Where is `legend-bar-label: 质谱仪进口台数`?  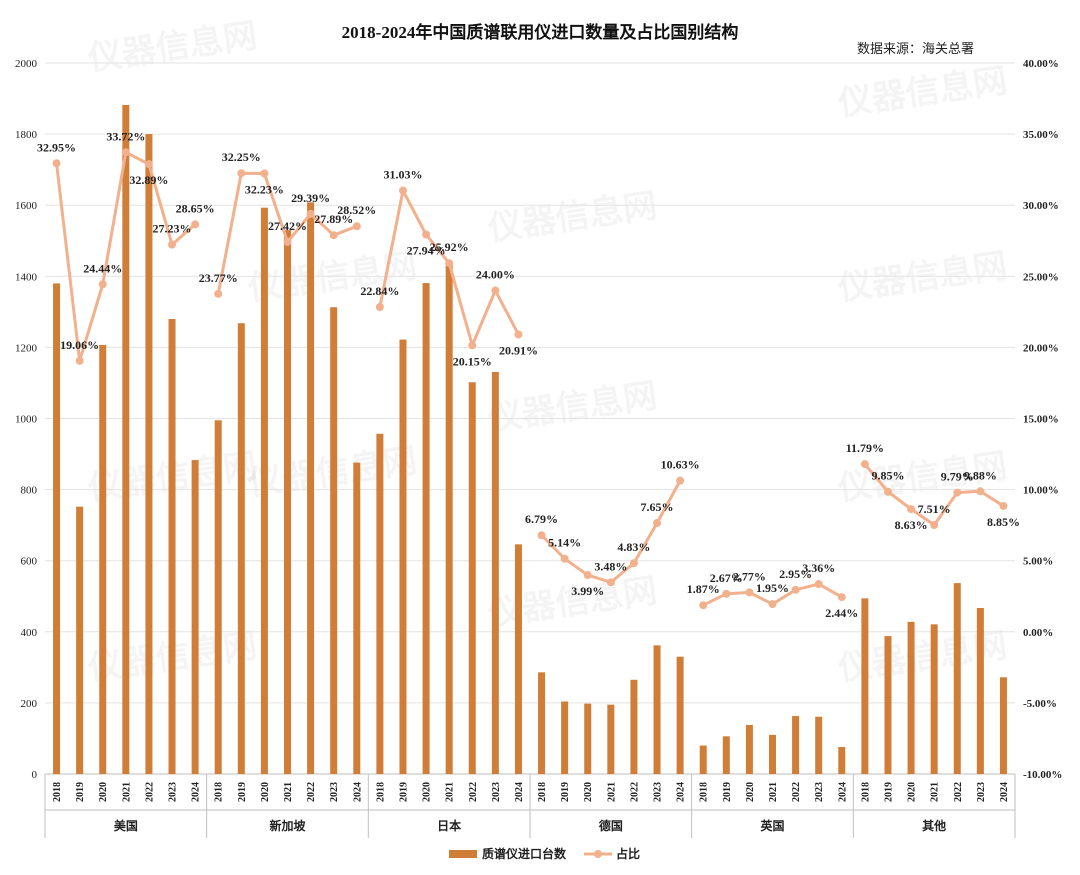
legend-bar-label: 质谱仪进口台数 is located at coordinates (524, 853).